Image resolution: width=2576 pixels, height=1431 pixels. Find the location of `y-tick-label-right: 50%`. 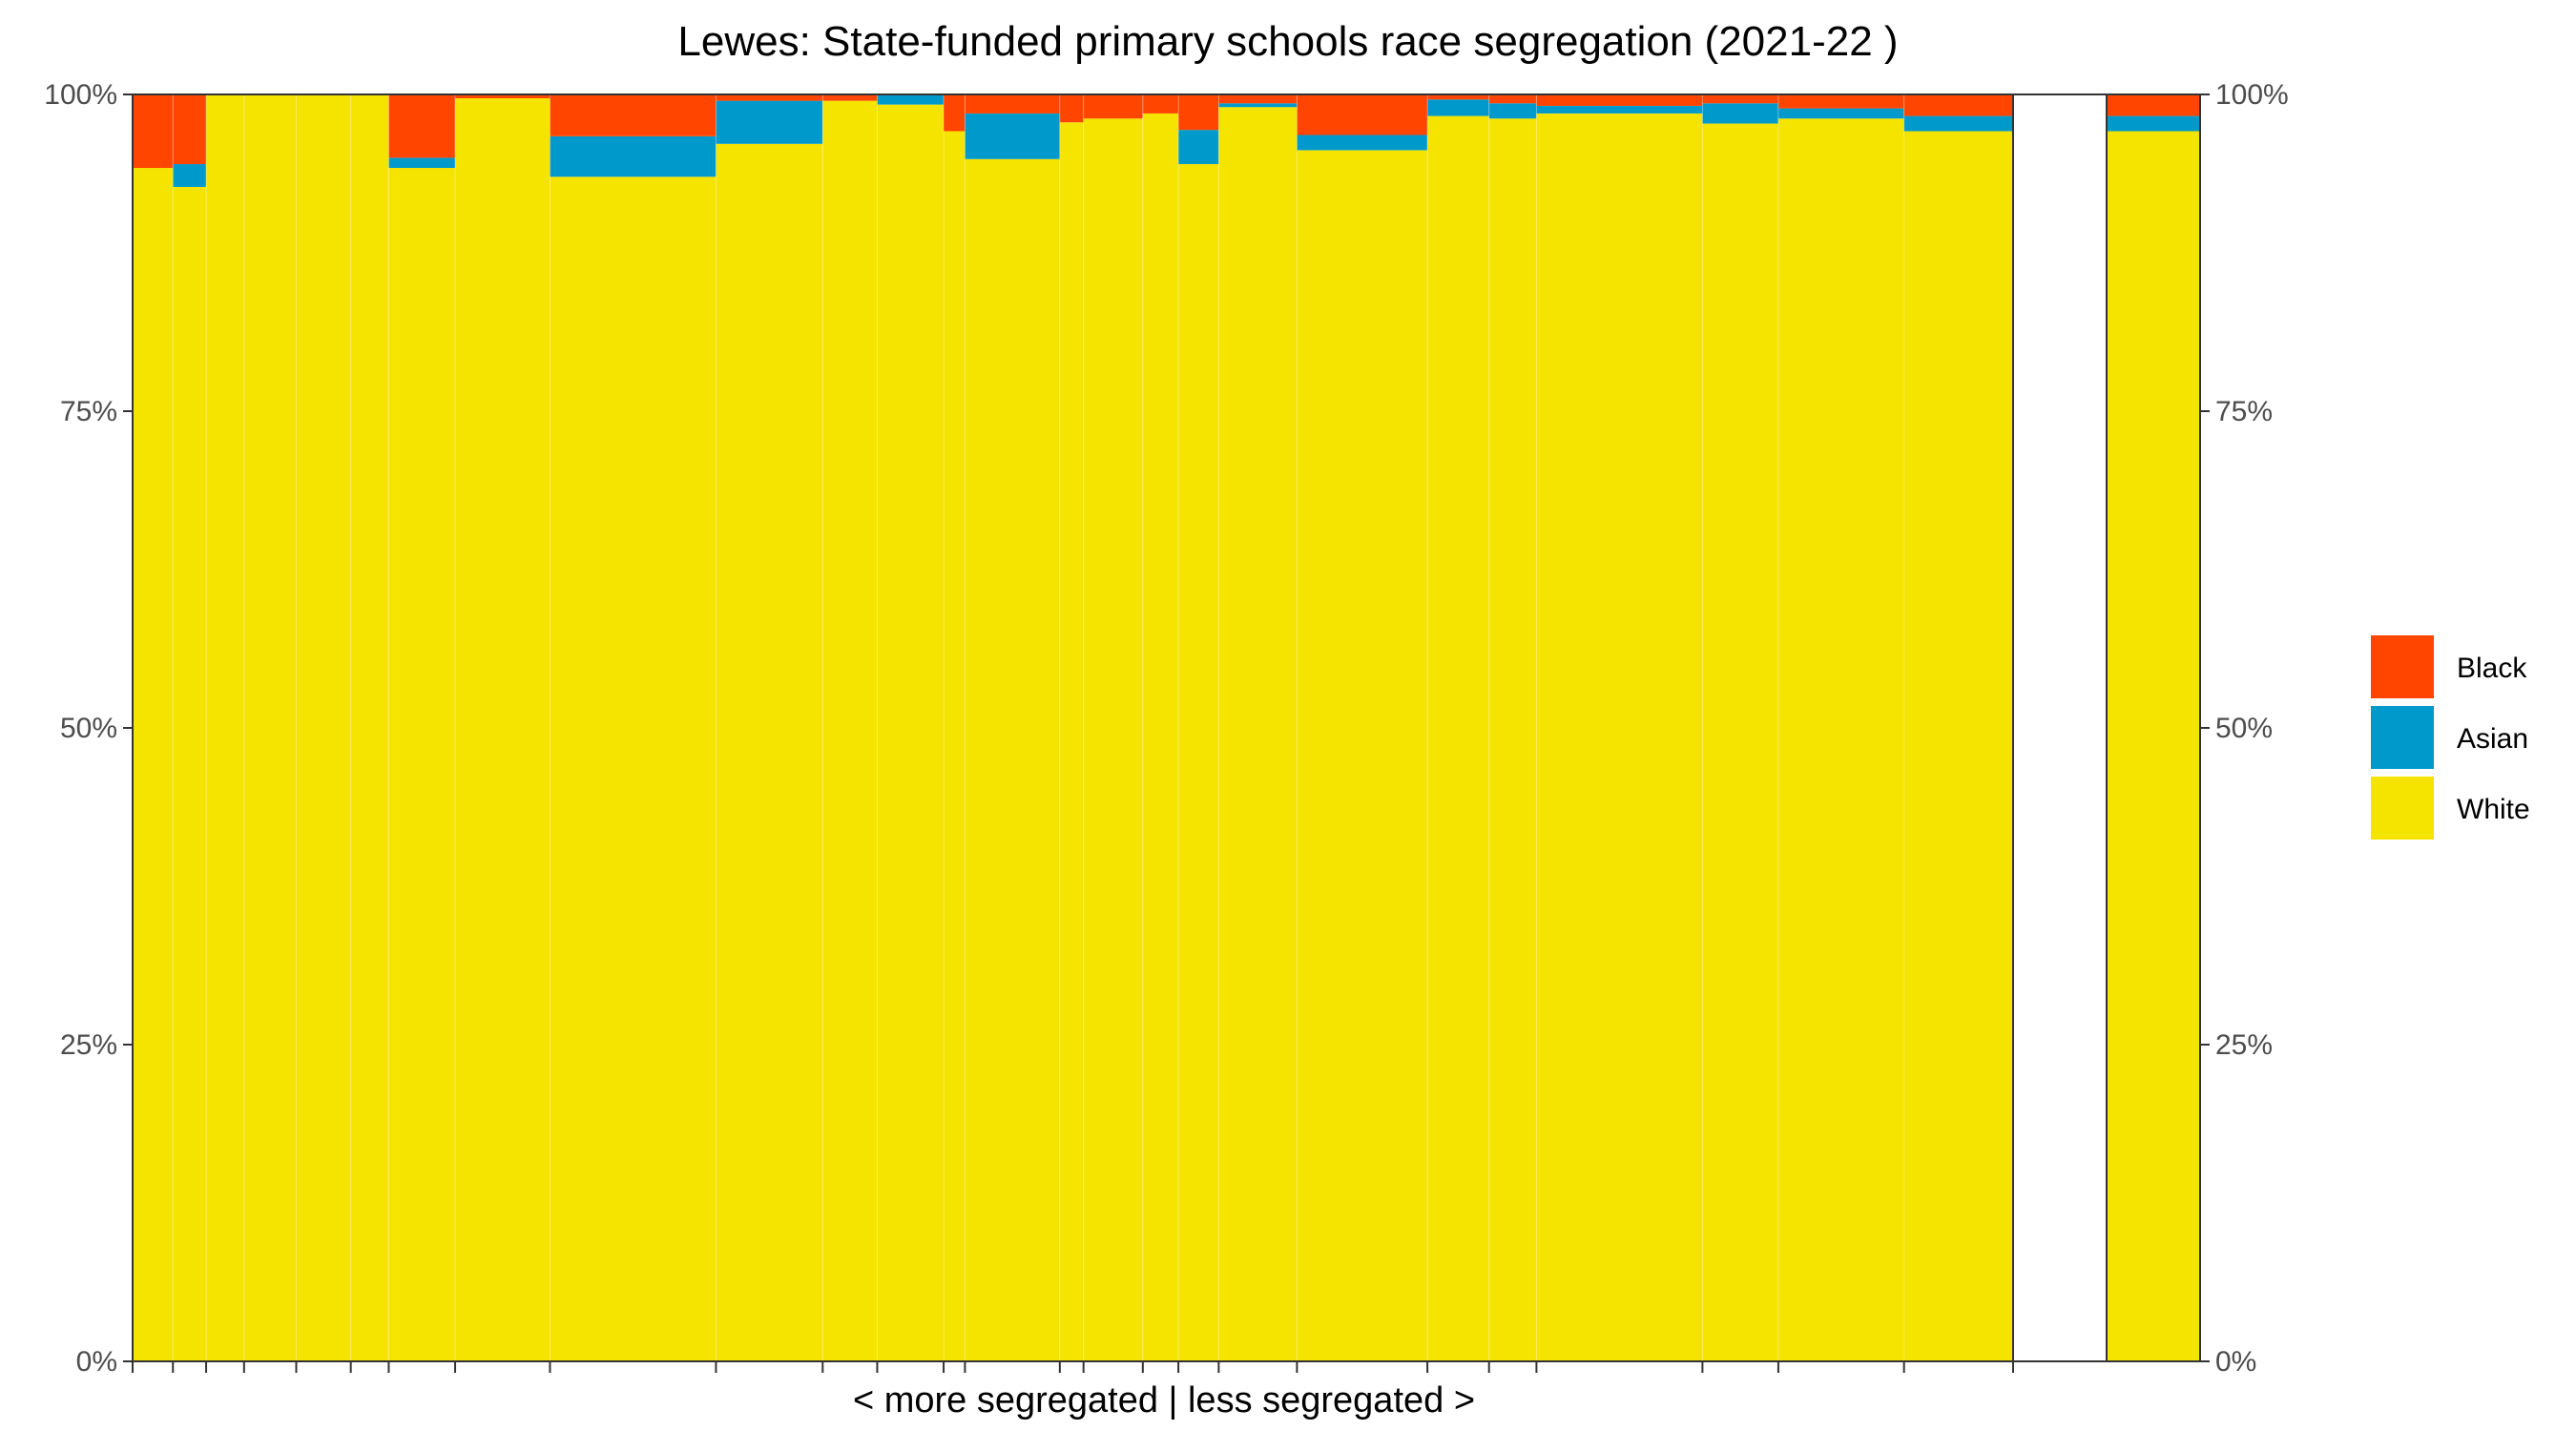

y-tick-label-right: 50% is located at coordinates (2244, 728).